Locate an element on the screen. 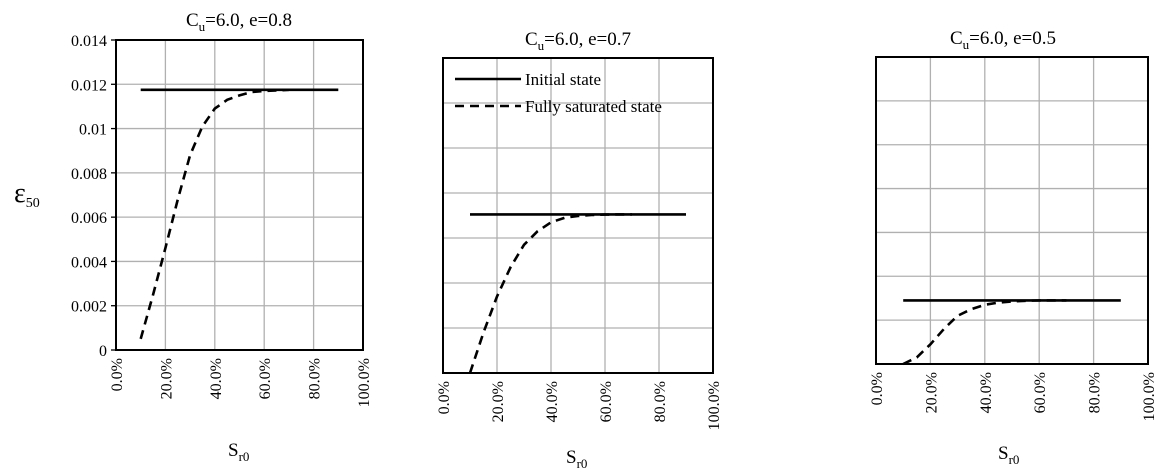  y-tick-label: 0.014 is located at coordinates (89, 41).